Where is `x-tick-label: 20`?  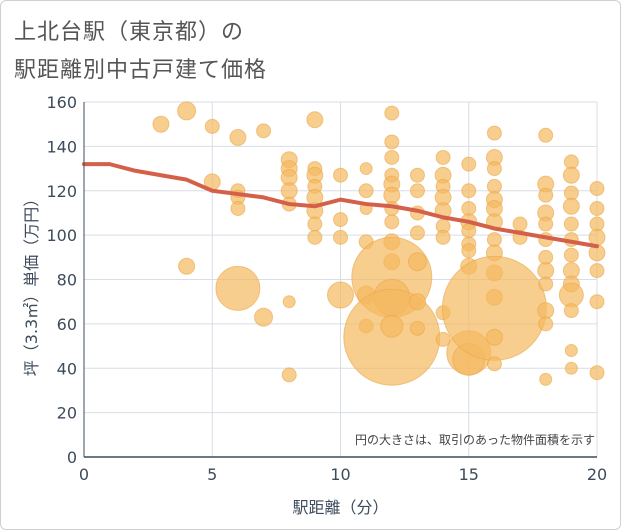 x-tick-label: 20 is located at coordinates (597, 474).